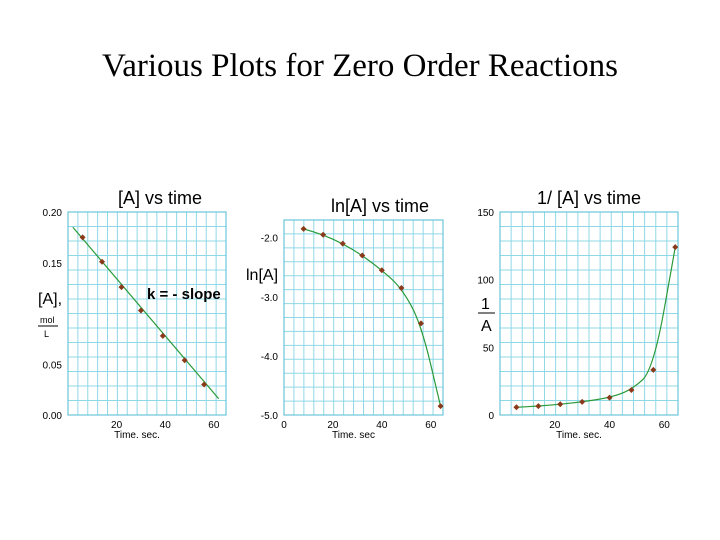 Image resolution: width=720 pixels, height=540 pixels. Describe the element at coordinates (270, 239) in the screenshot. I see `y-tick-label: -2.0` at that location.